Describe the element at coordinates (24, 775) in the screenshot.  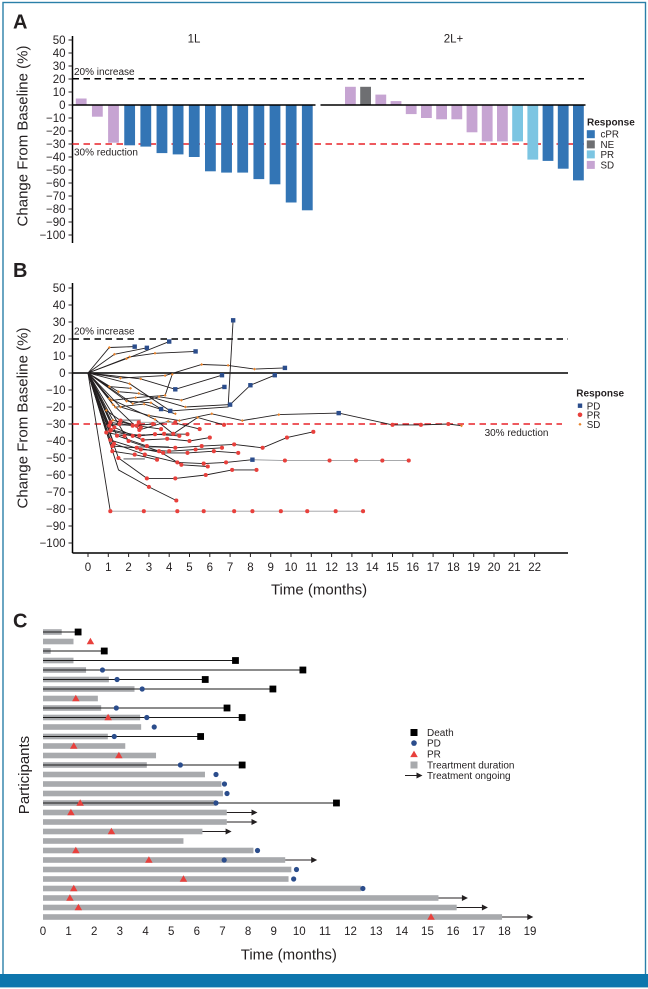
I see `svg-text: Participants` at that location.